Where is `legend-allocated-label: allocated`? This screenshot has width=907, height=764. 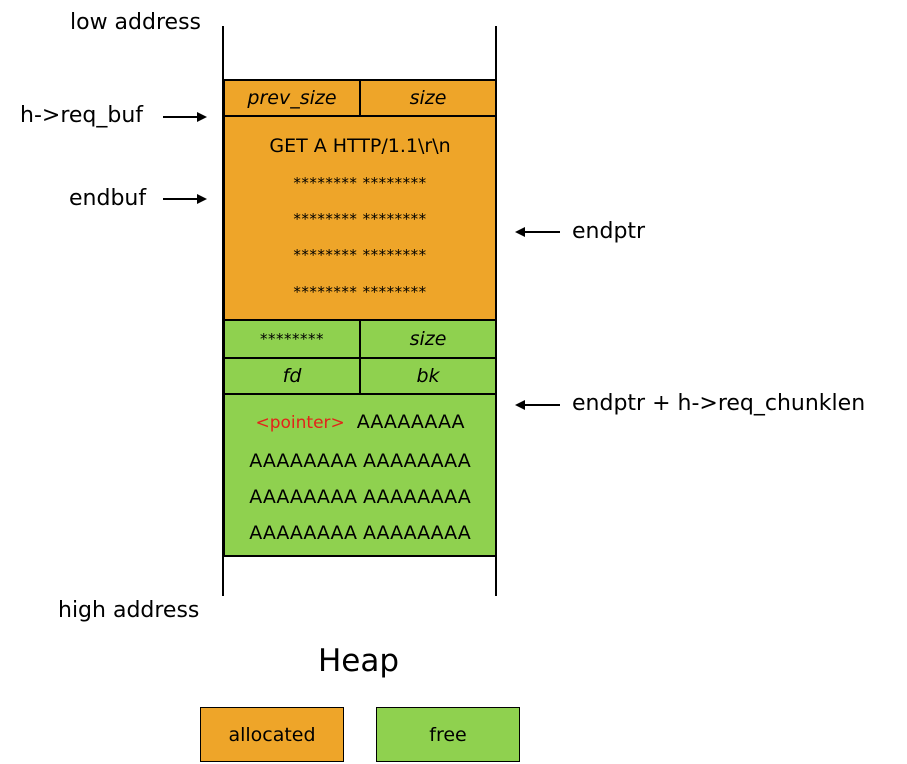
legend-allocated-label: allocated is located at coordinates (272, 734).